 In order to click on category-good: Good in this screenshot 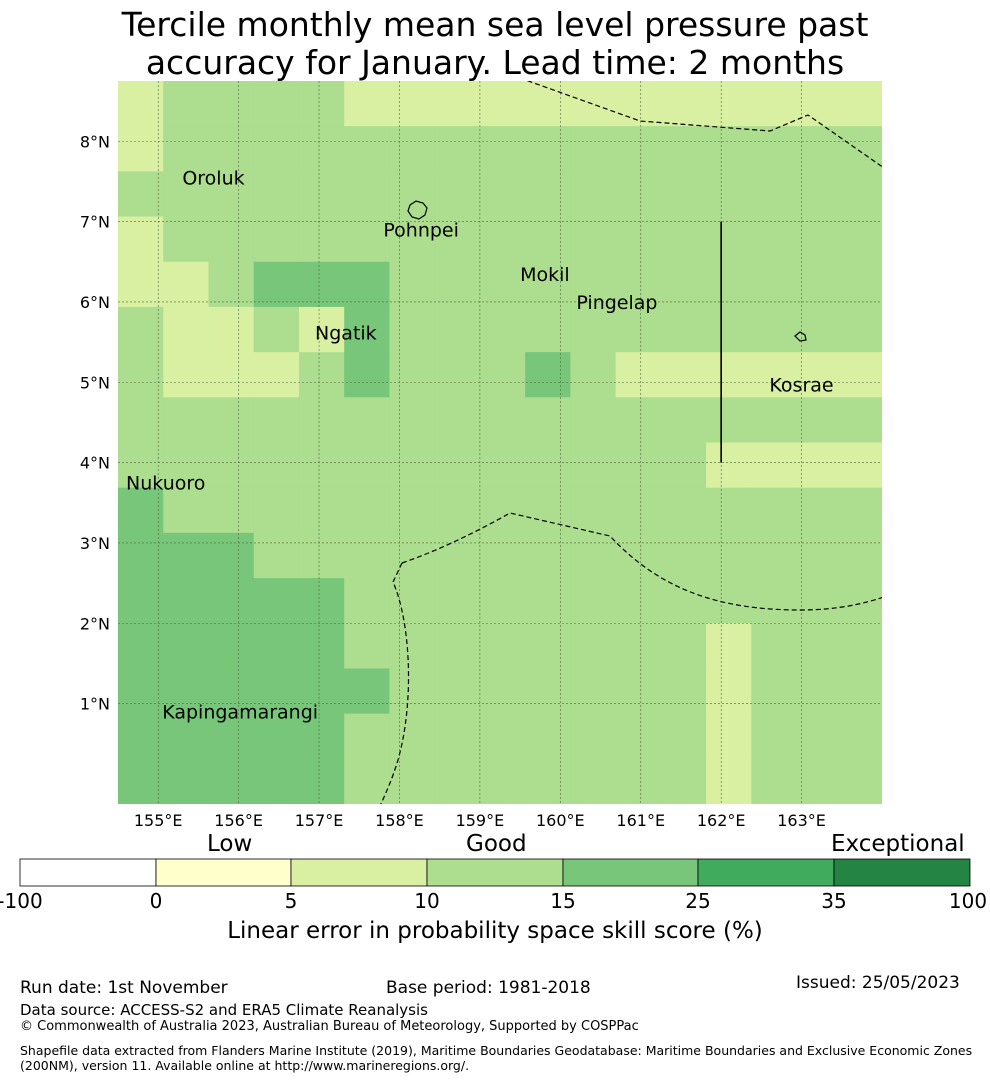, I will do `click(496, 844)`.